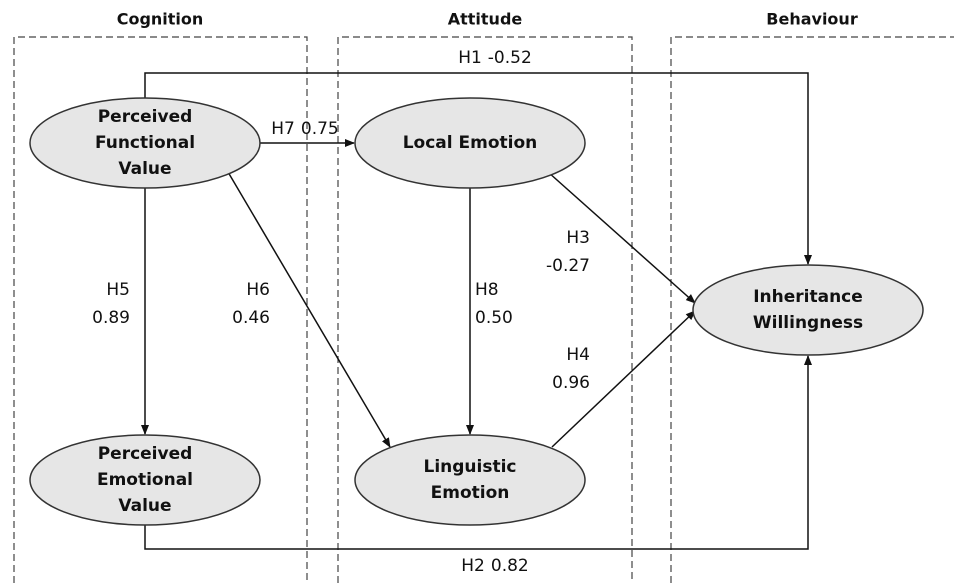 This screenshot has height=583, width=954. I want to click on edge-label: H1 -0.52, so click(495, 58).